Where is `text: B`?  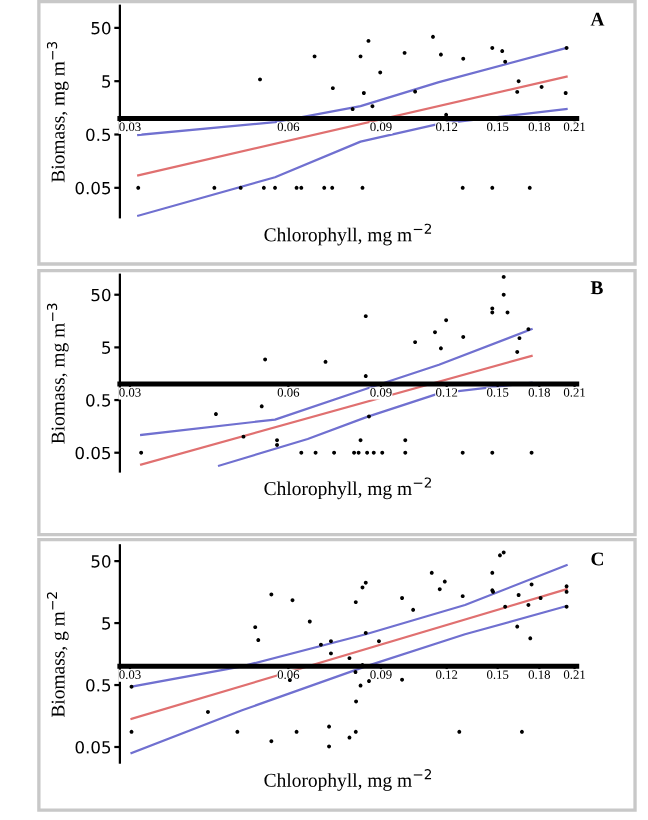
text: B is located at coordinates (596, 288).